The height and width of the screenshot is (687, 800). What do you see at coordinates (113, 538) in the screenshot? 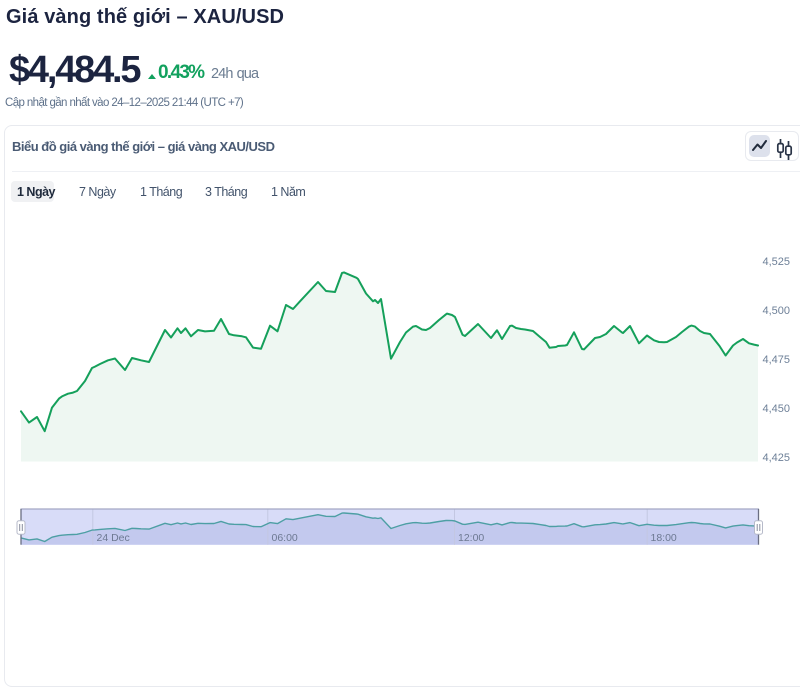
I see `svg-text: 24 Dec` at bounding box center [113, 538].